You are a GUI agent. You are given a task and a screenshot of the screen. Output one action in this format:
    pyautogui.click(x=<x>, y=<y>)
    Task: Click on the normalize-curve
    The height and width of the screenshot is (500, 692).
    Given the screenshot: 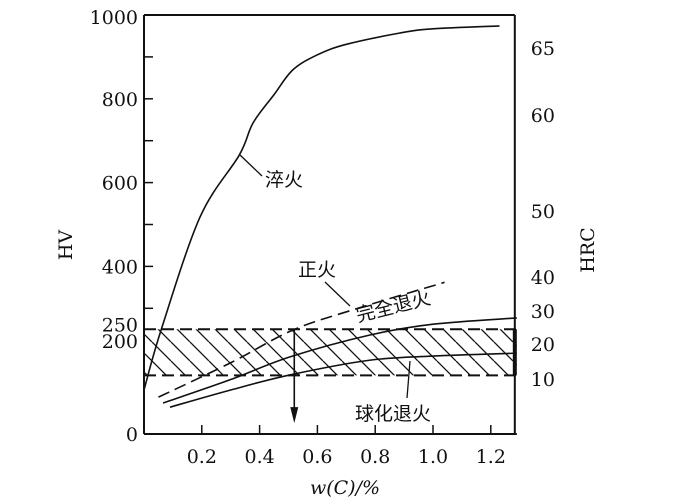 What is the action you would take?
    pyautogui.click(x=339, y=360)
    